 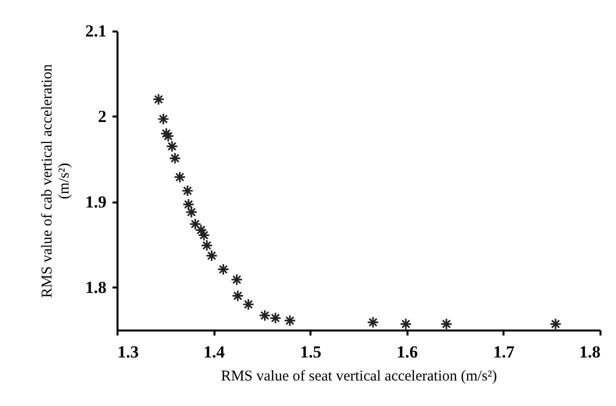 What do you see at coordinates (95, 31) in the screenshot?
I see `y-tick-label: 2.1` at bounding box center [95, 31].